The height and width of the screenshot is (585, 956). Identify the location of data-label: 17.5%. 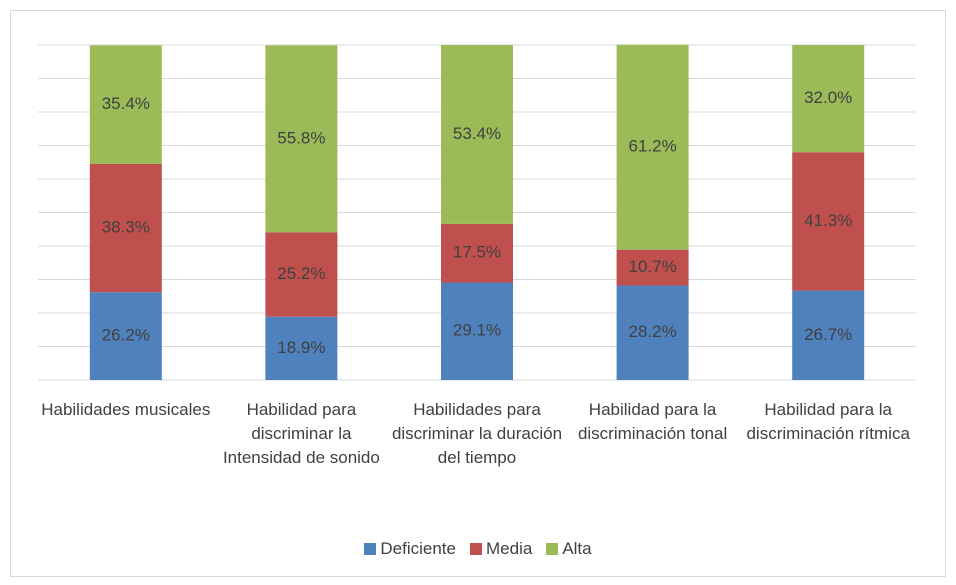
(477, 252).